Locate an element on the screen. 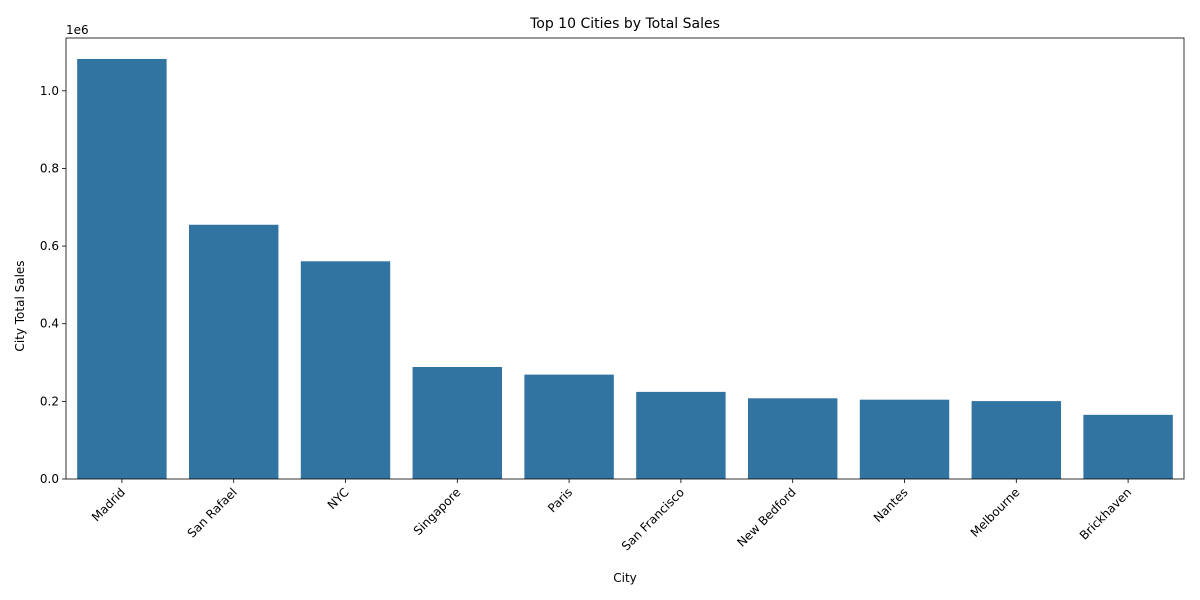 This screenshot has width=1200, height=600. x-tick-label: Nantes is located at coordinates (891, 505).